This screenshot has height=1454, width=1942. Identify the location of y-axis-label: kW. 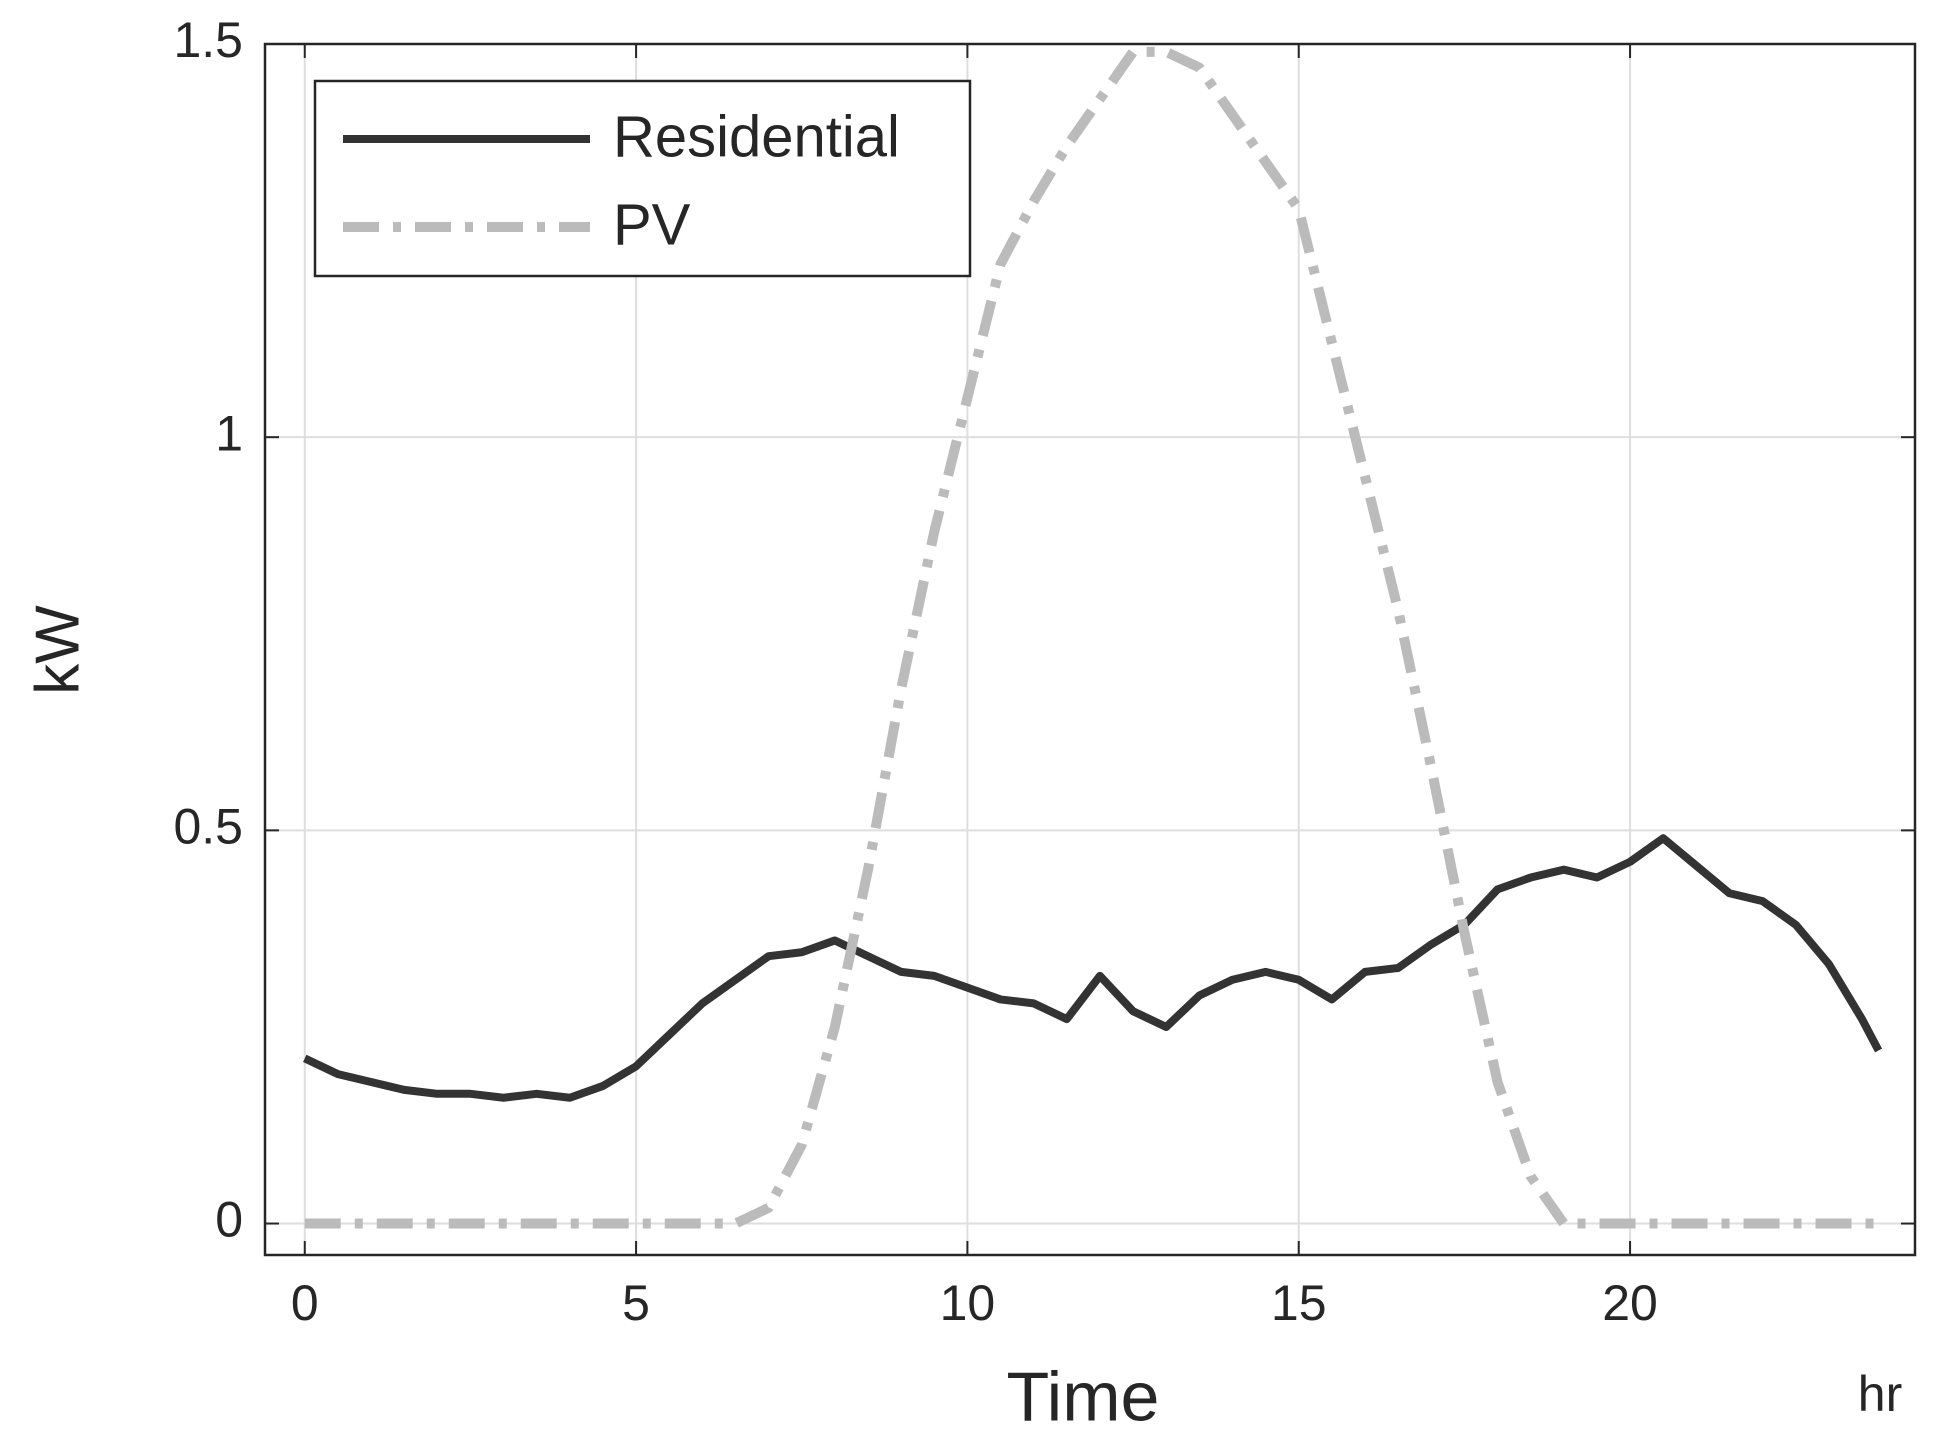
(57, 650).